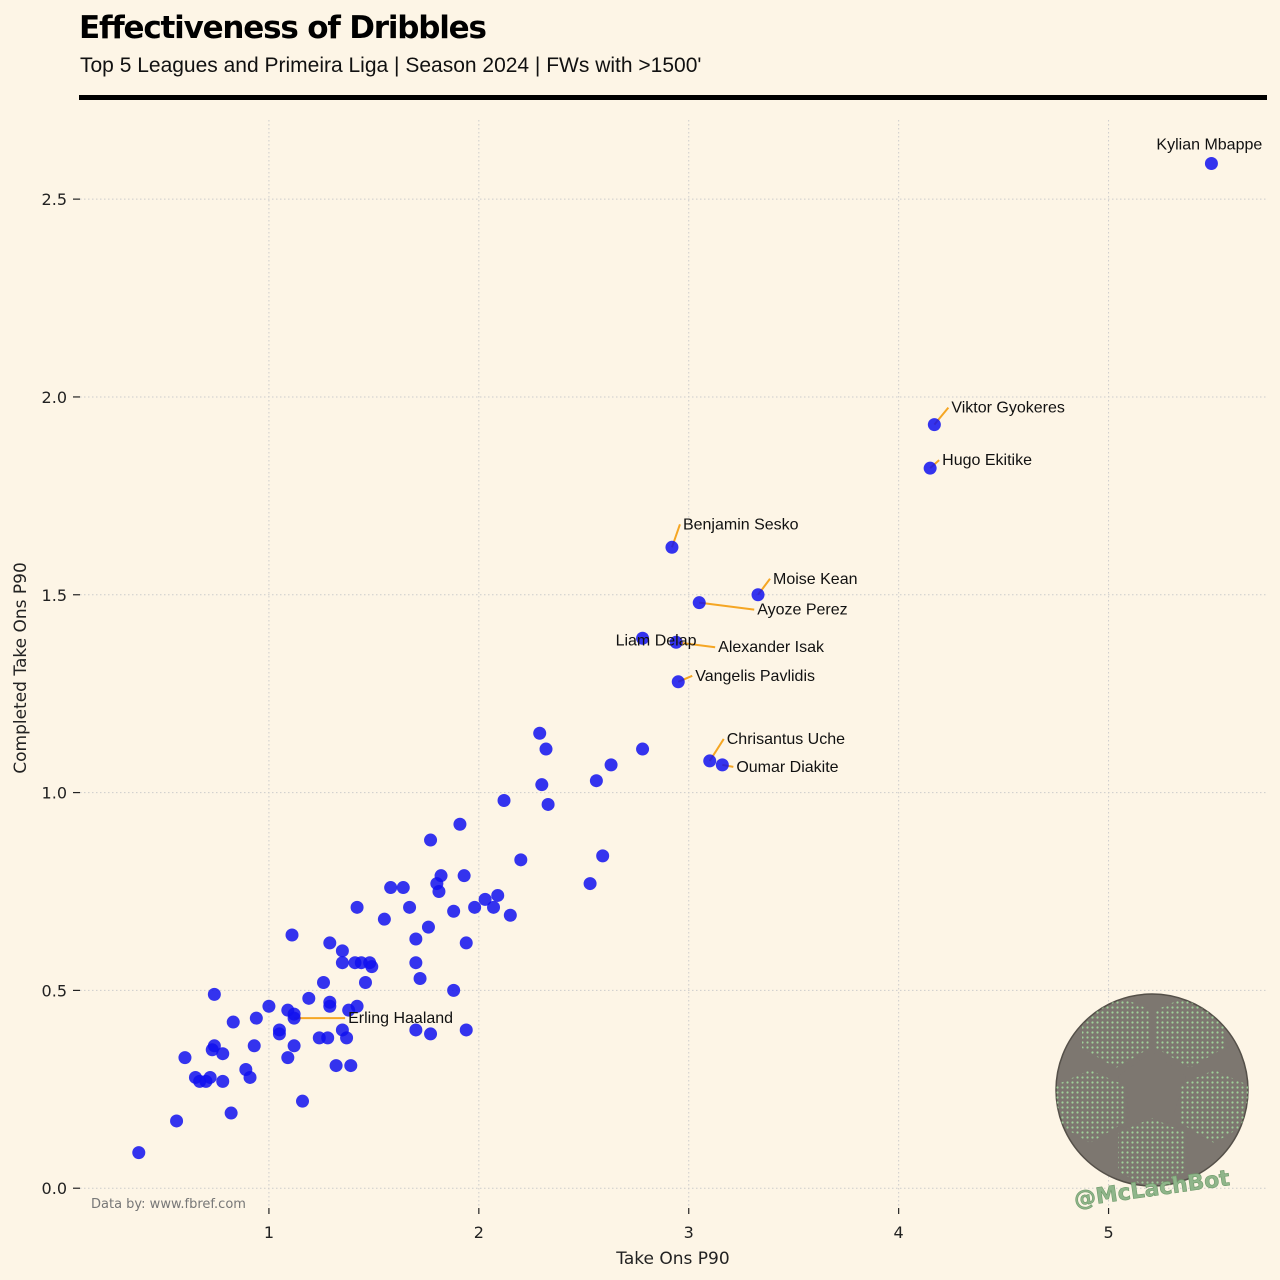  What do you see at coordinates (656, 640) in the screenshot?
I see `point-label: Liam Delap` at bounding box center [656, 640].